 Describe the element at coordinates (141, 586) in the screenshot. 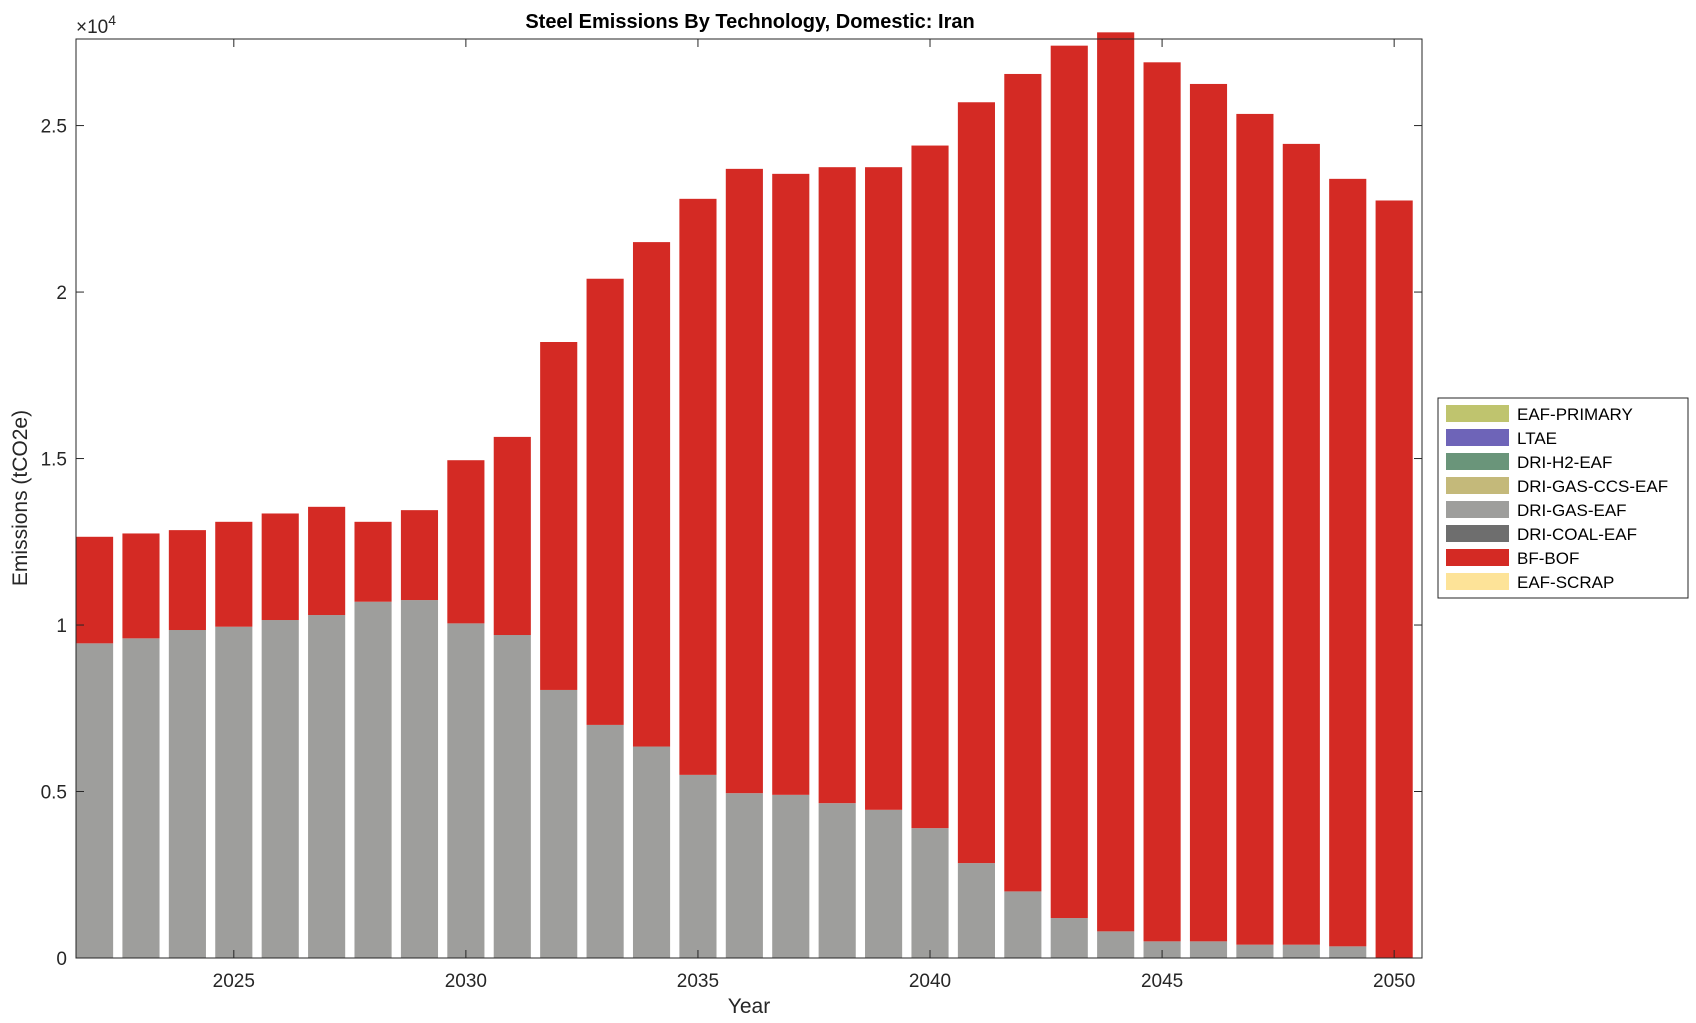

I see `bar-bf-bof-2023` at that location.